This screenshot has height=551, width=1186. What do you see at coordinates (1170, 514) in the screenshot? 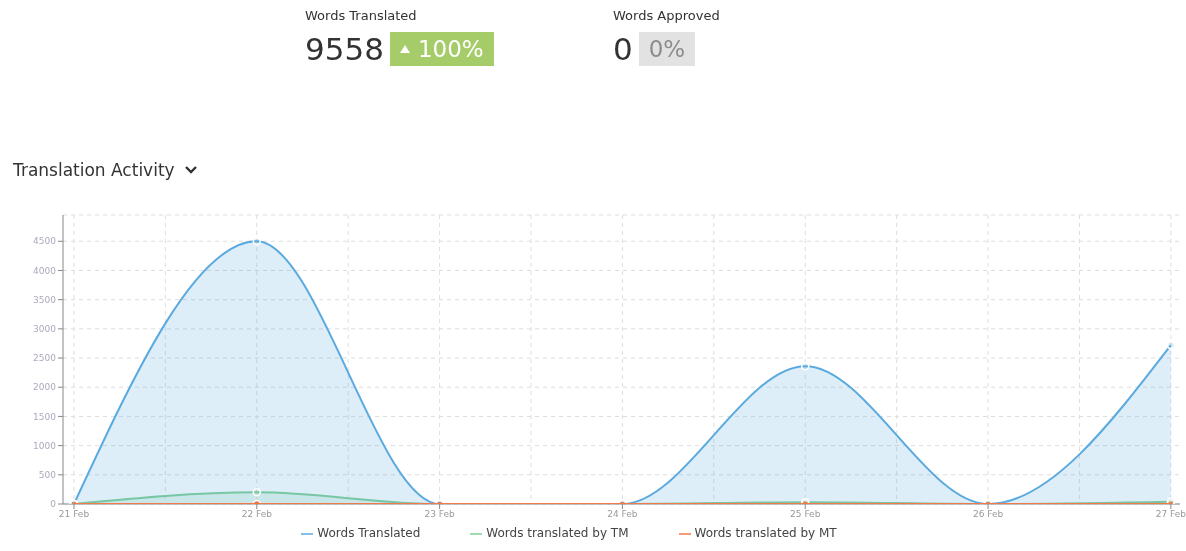
I see `x-tick-label: 27 Feb` at bounding box center [1170, 514].